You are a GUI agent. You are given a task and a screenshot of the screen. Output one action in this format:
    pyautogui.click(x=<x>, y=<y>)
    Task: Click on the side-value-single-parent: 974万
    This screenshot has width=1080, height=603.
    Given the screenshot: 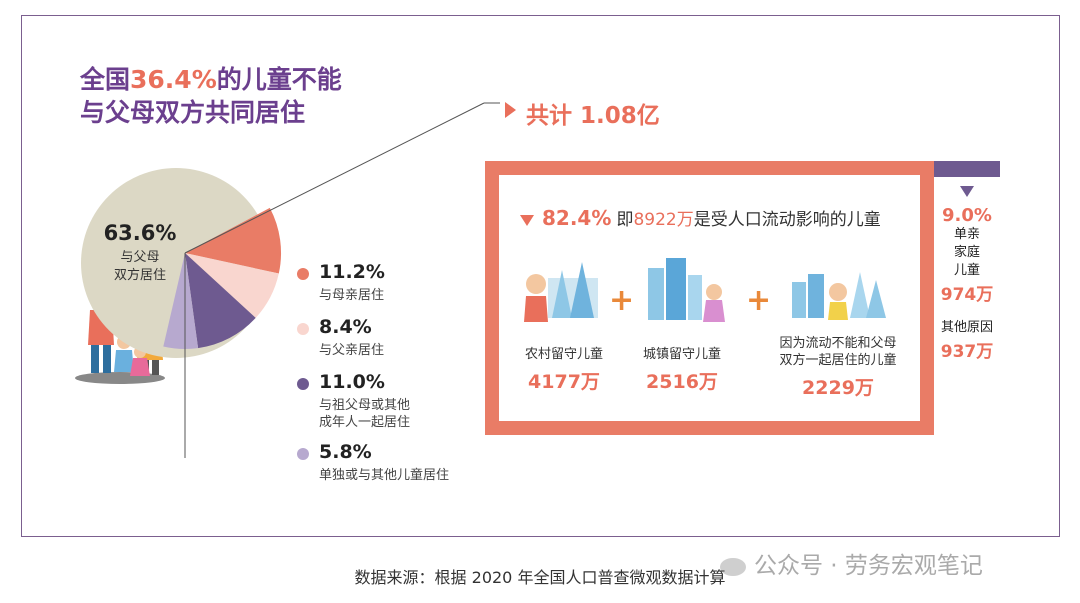 What is the action you would take?
    pyautogui.click(x=967, y=295)
    